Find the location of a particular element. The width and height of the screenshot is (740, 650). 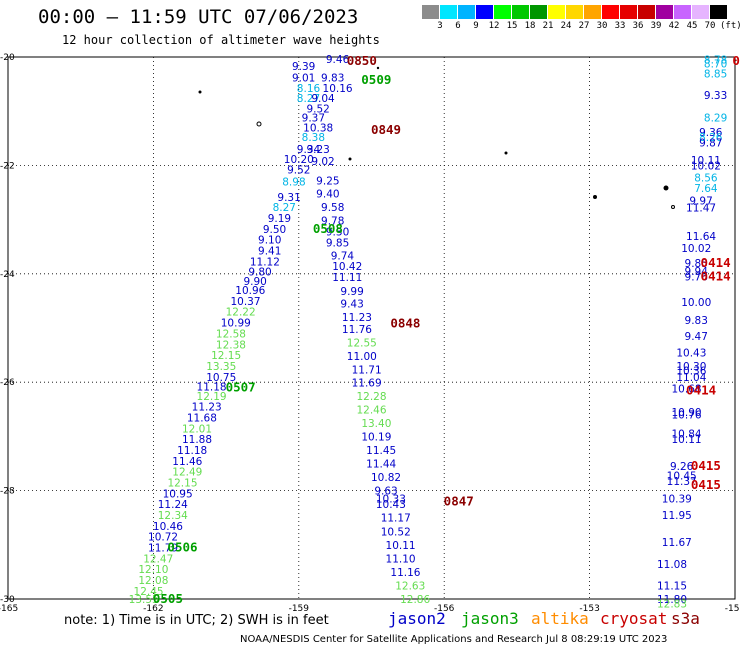

wave-height-value: 9.47 is located at coordinates (696, 337).